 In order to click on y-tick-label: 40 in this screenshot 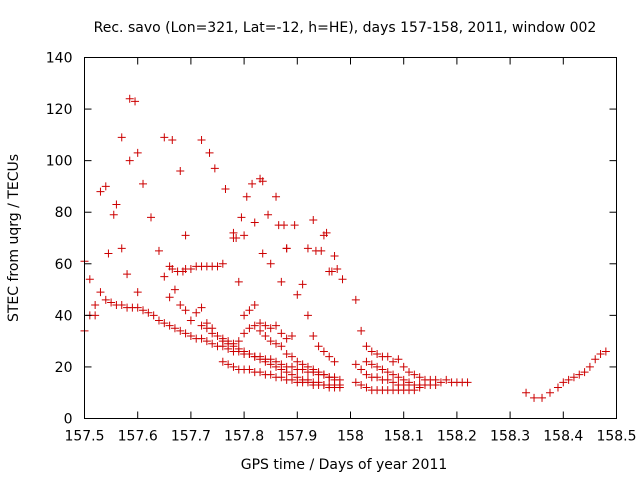, I will do `click(64, 316)`.